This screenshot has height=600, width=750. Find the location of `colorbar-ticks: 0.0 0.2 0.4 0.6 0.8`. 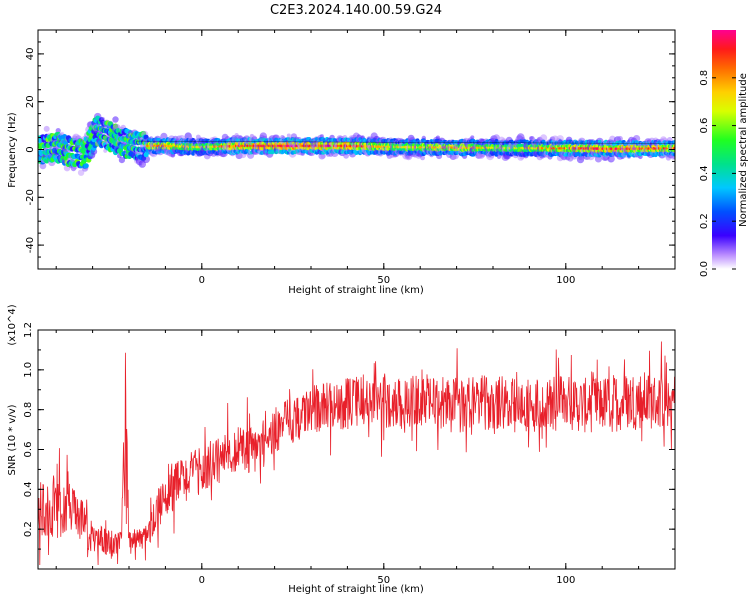

colorbar-ticks: 0.0 0.2 0.4 0.6 0.8 is located at coordinates (717, 173).